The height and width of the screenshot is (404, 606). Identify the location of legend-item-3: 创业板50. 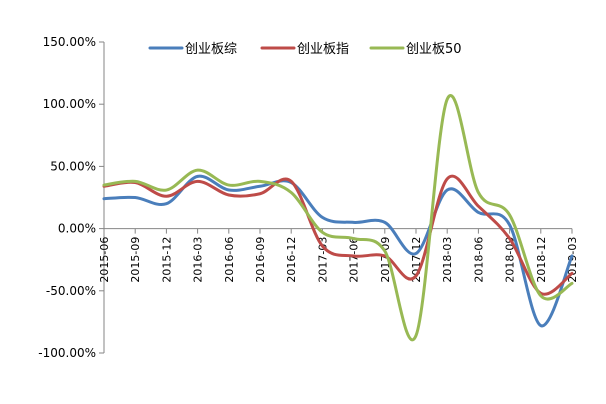
(415, 49).